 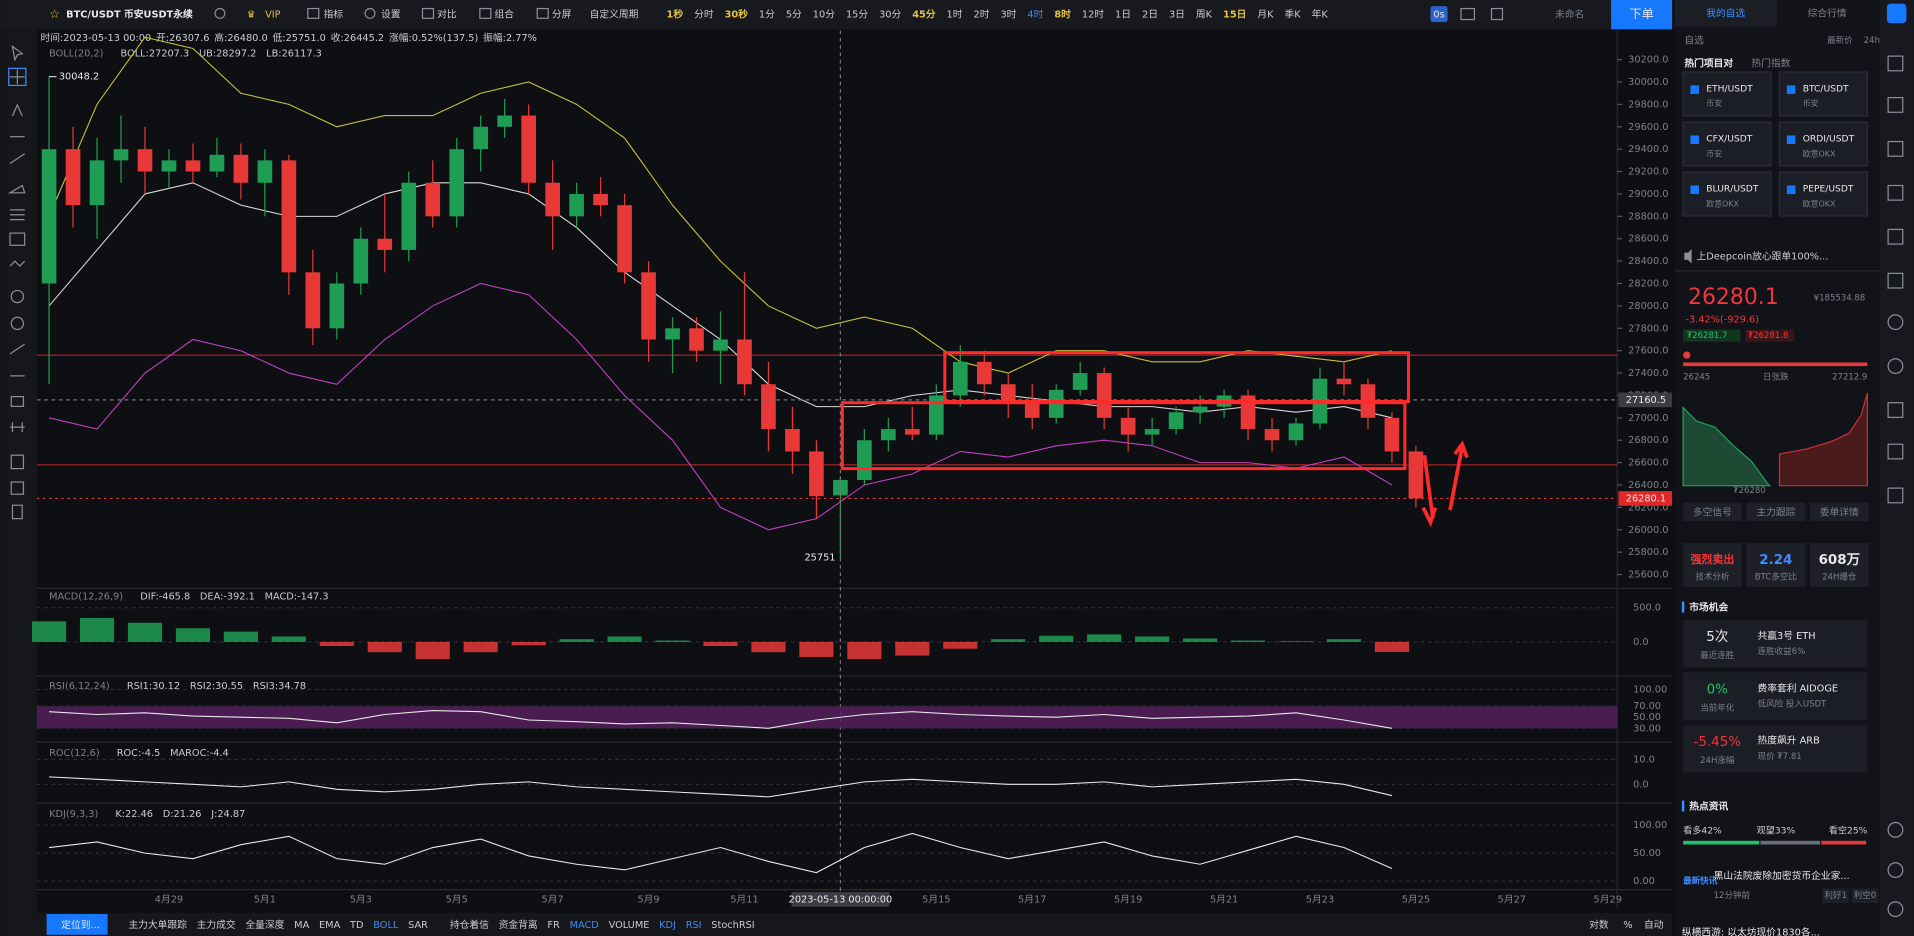 I want to click on indicator-toggle: 资金背离, so click(x=518, y=924).